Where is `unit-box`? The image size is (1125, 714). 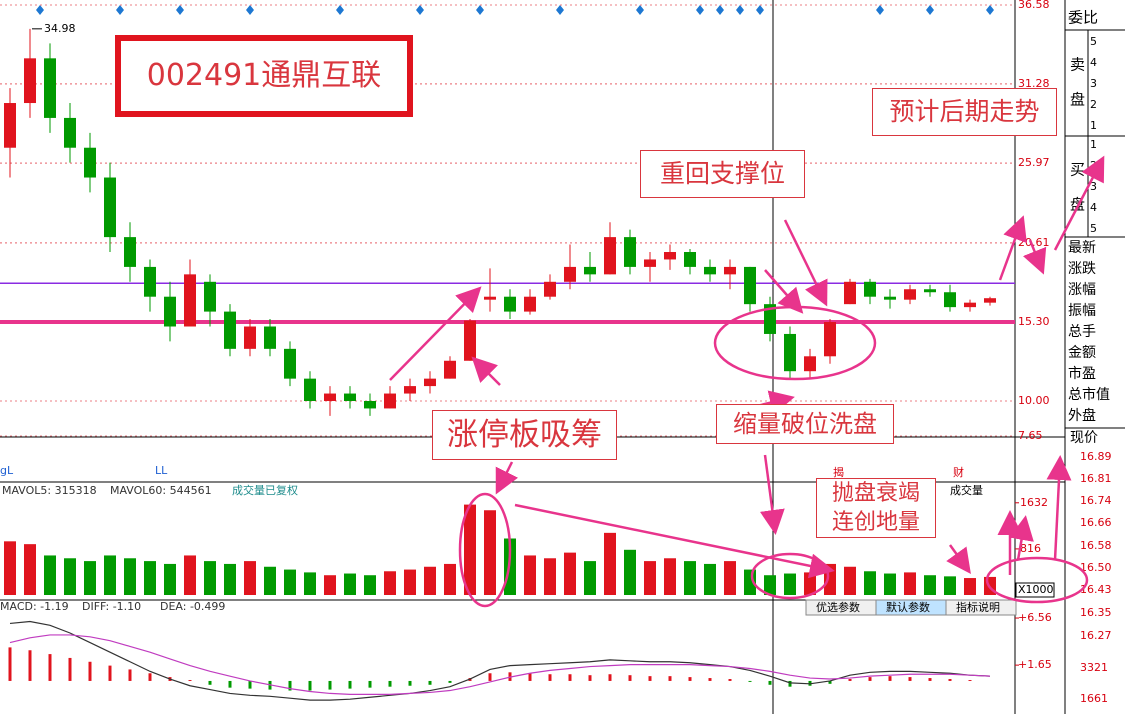 unit-box is located at coordinates (1035, 590).